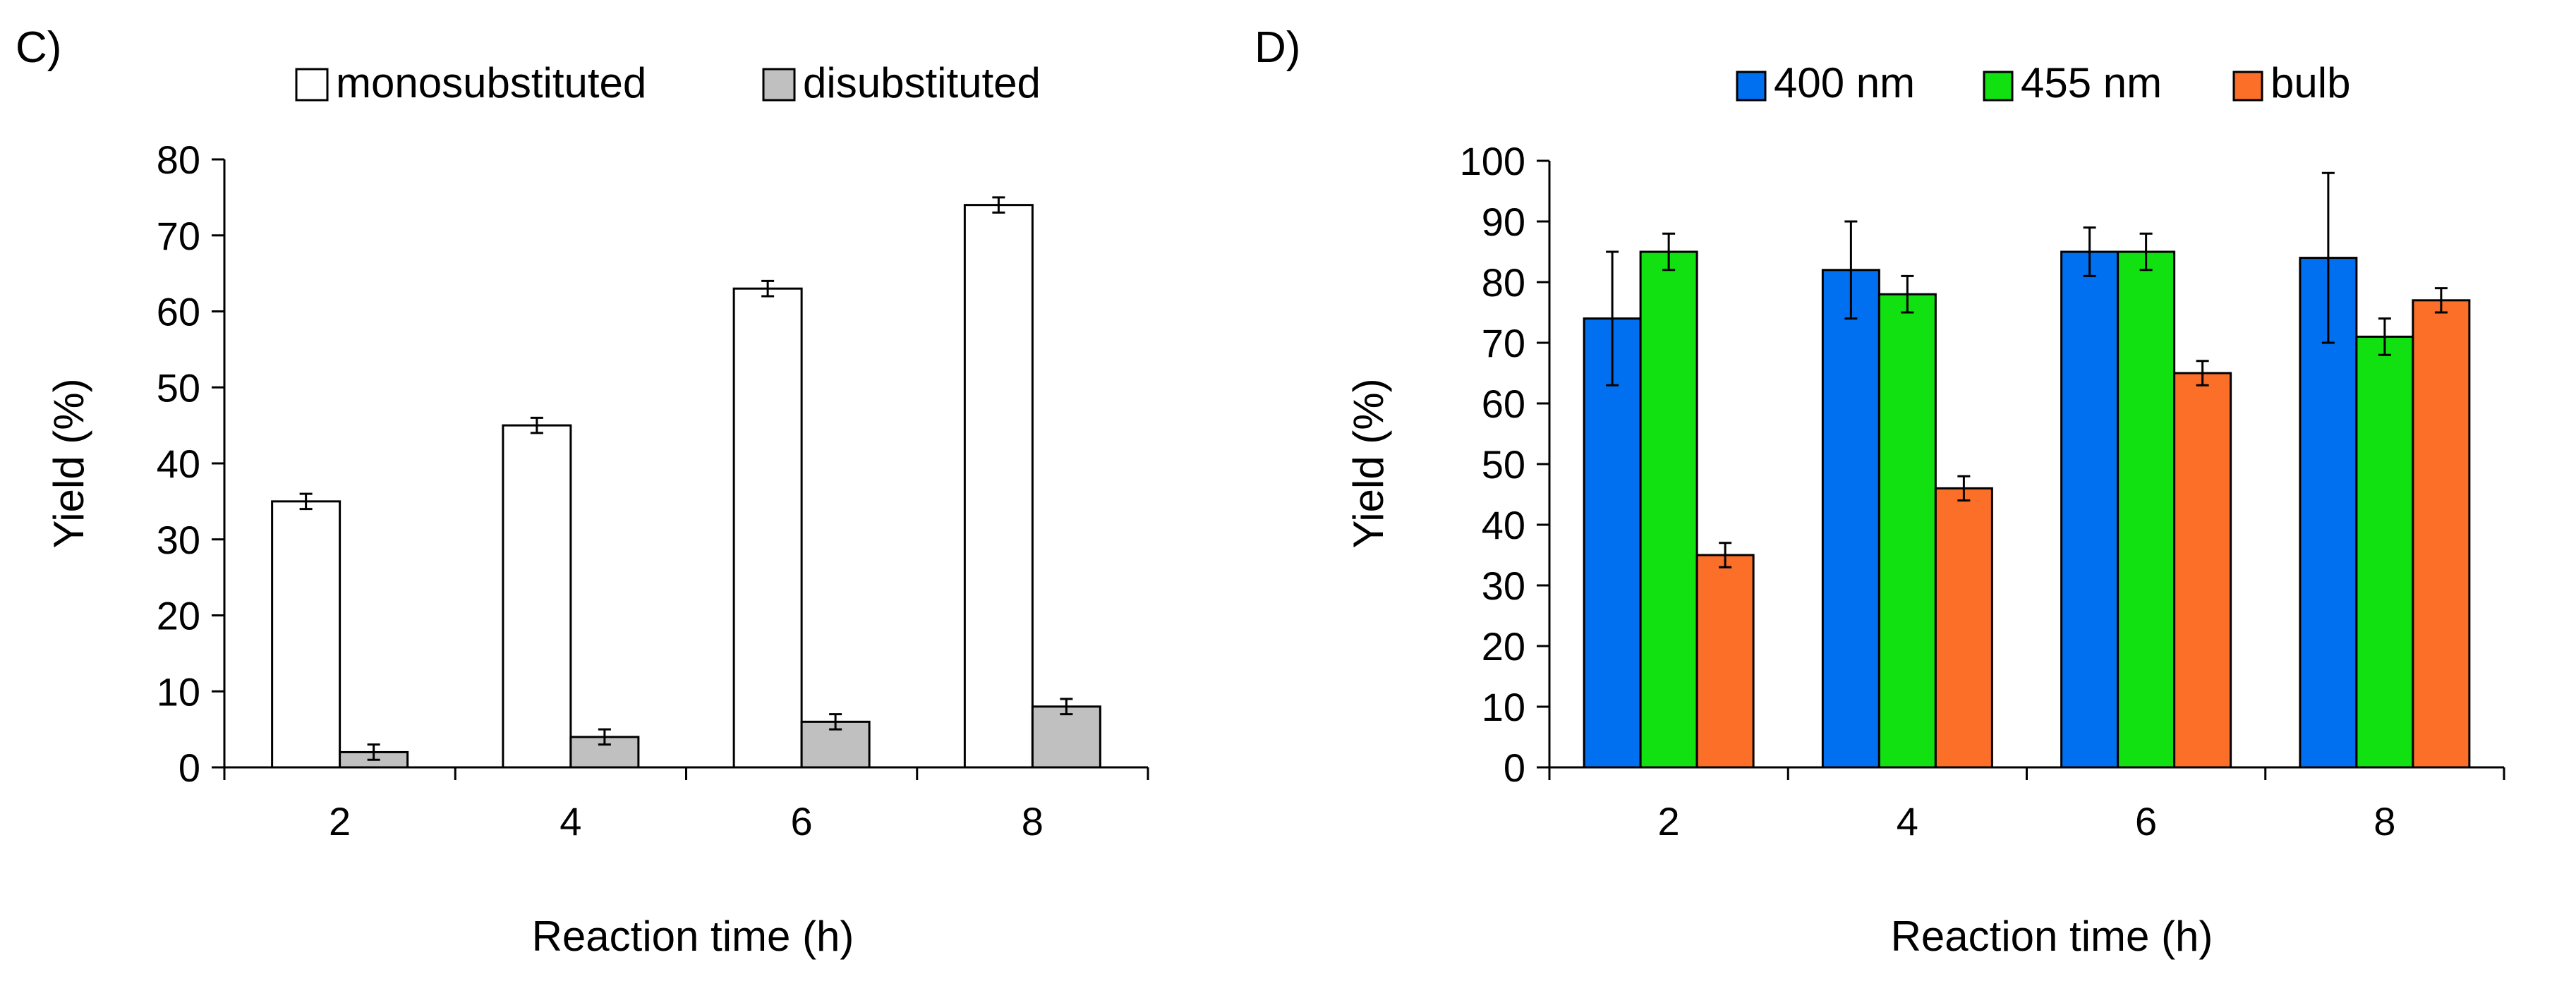 The image size is (2576, 986). Describe the element at coordinates (1493, 161) in the screenshot. I see `y-tick-label: 100` at that location.